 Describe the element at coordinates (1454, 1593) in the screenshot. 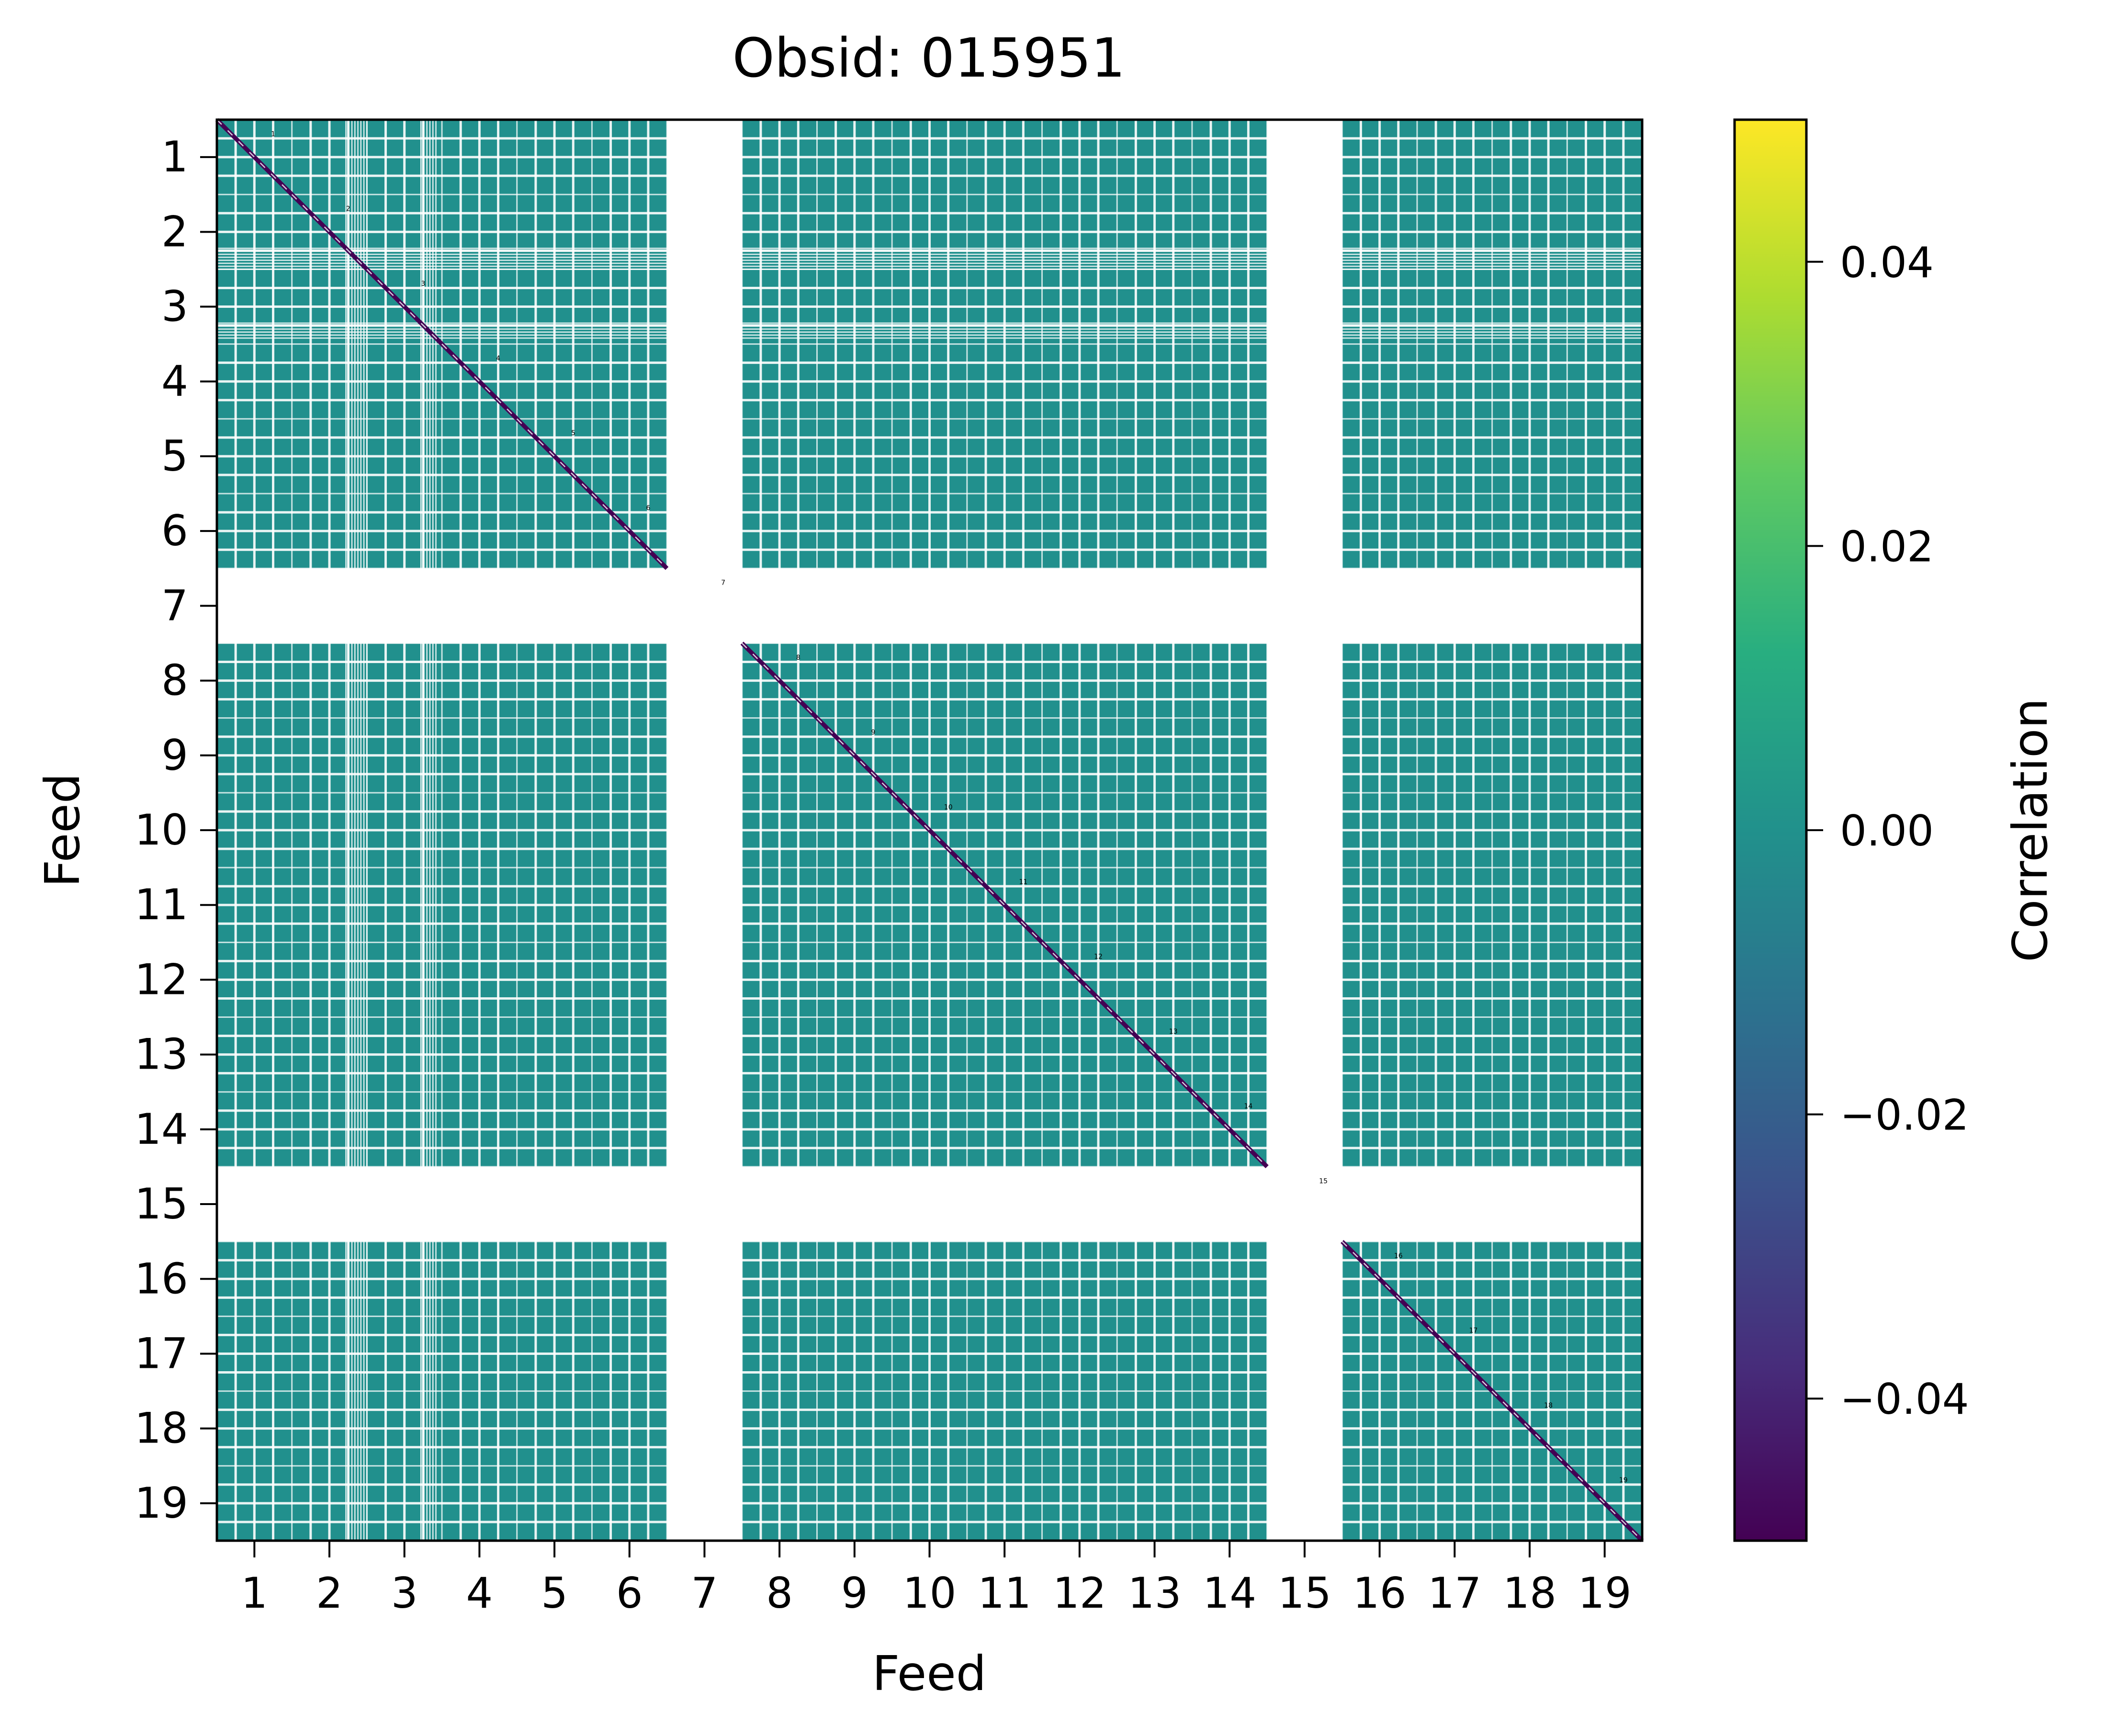

I see `x-tick-label-17: 17` at that location.